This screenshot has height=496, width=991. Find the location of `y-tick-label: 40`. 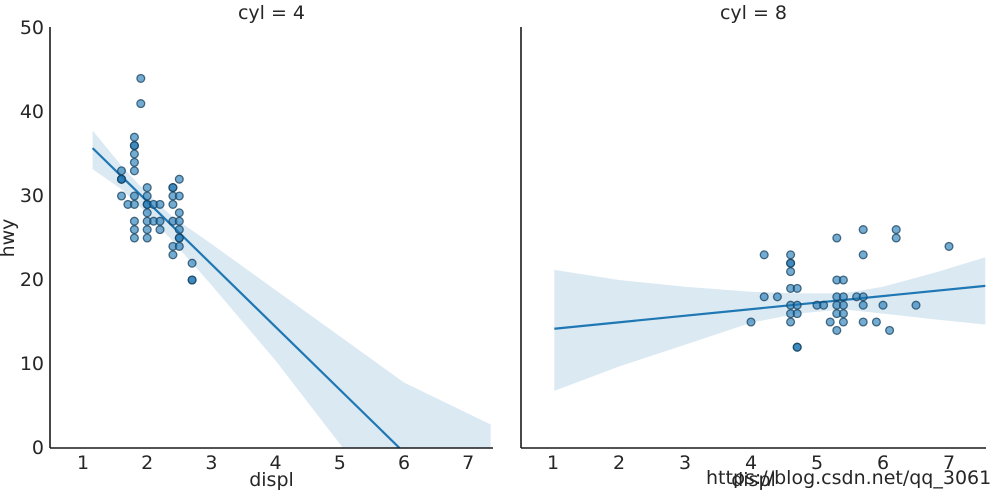

y-tick-label: 40 is located at coordinates (32, 112).